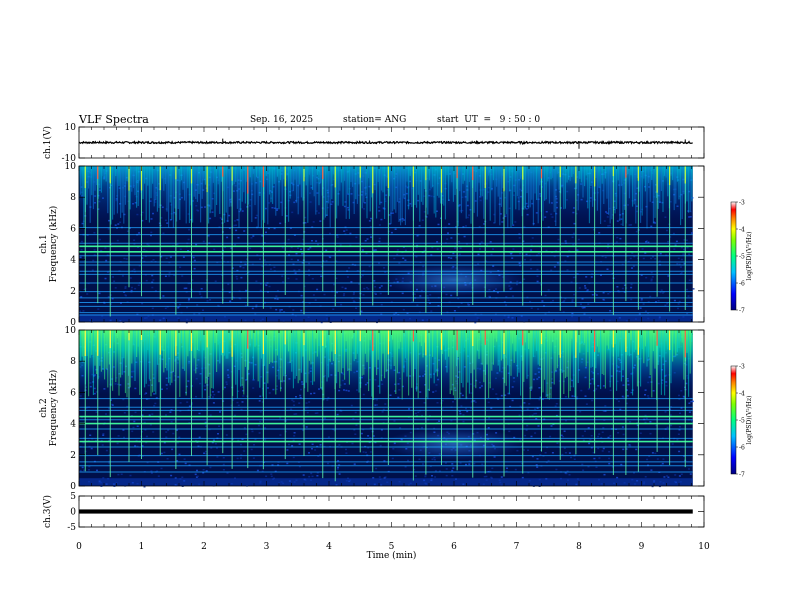 This screenshot has width=792, height=612. I want to click on ch2-spec-colorbar-tick-3: -6, so click(742, 448).